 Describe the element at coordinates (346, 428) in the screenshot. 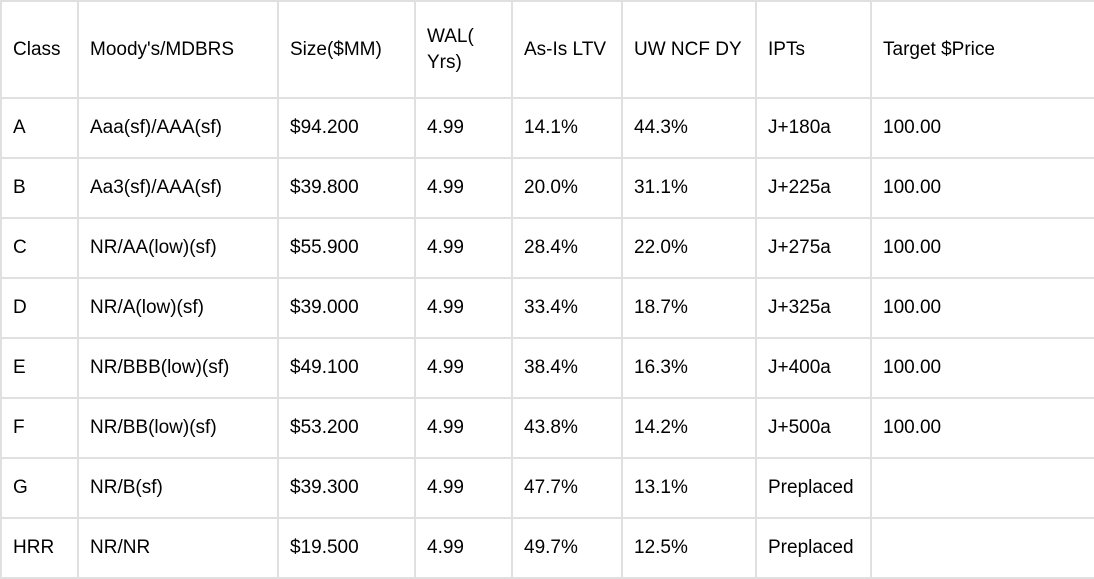

I see `cell-size: $53.200` at that location.